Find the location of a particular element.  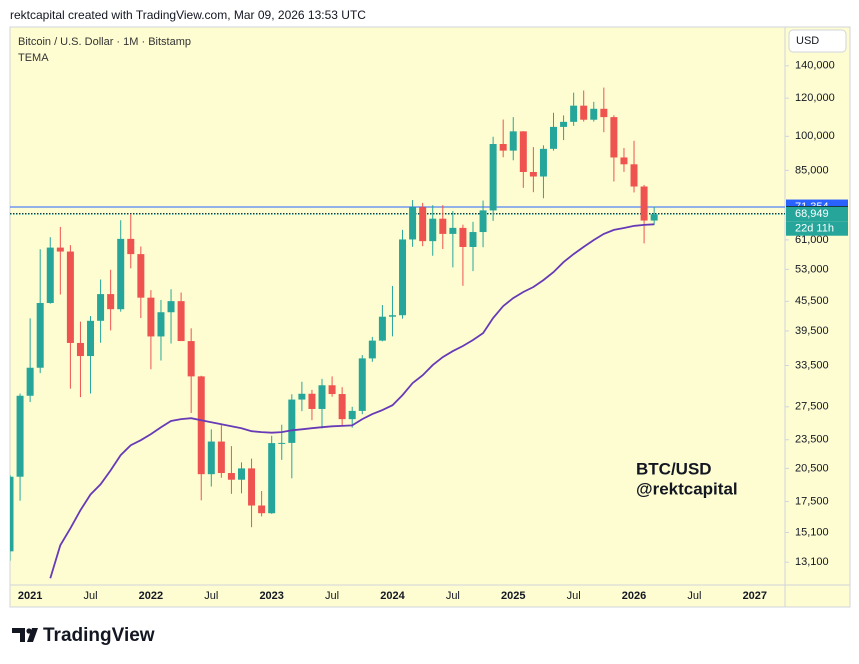

x-tick-label: 2027 is located at coordinates (755, 596).